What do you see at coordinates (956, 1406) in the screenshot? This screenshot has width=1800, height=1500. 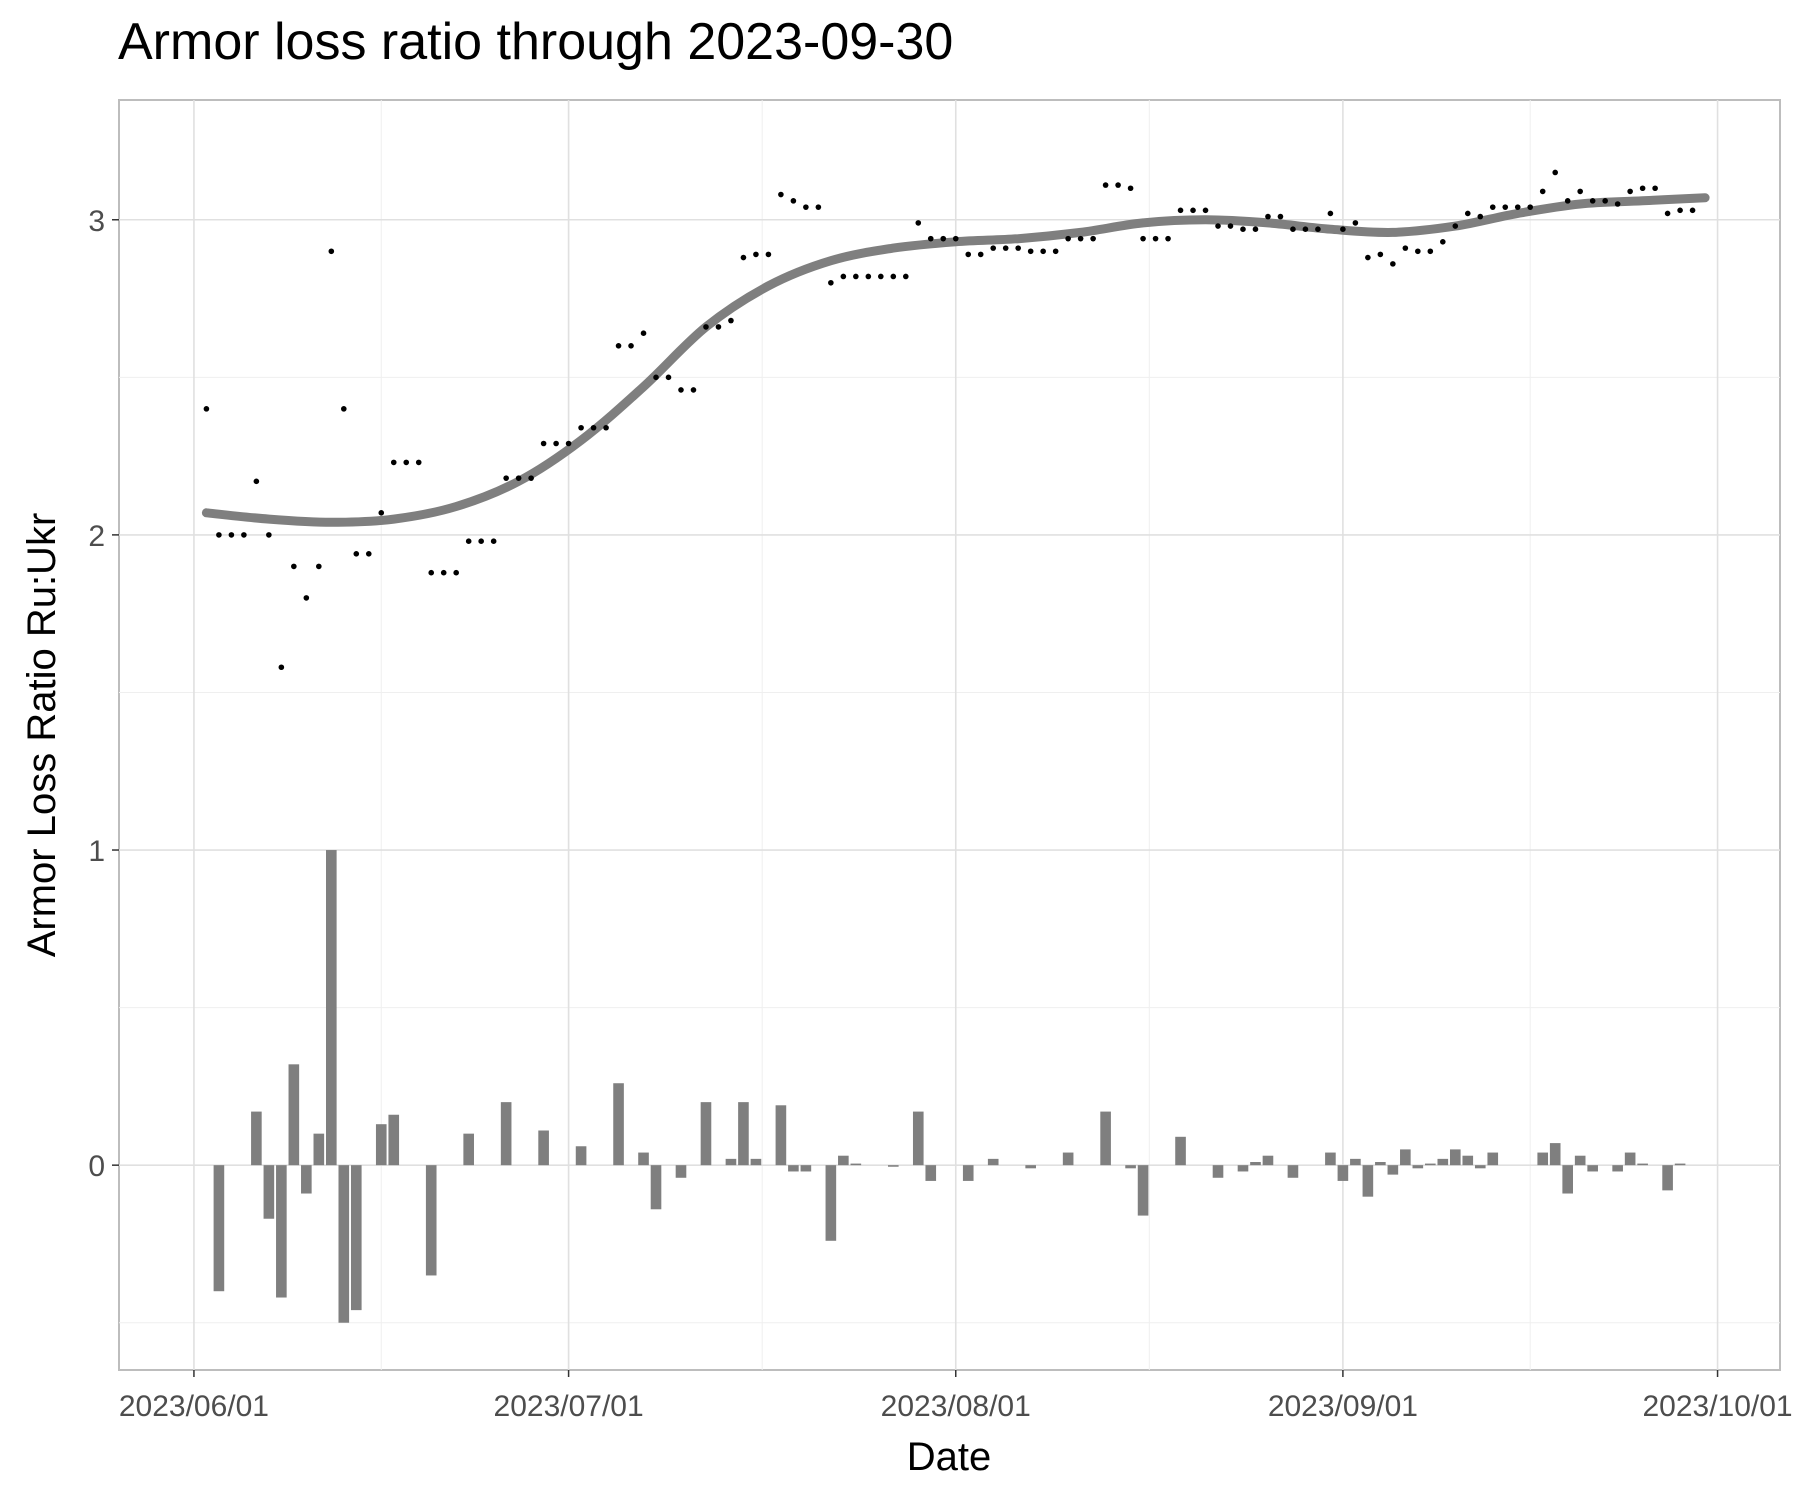 I see `x-tick-label: 2023/08/01` at bounding box center [956, 1406].